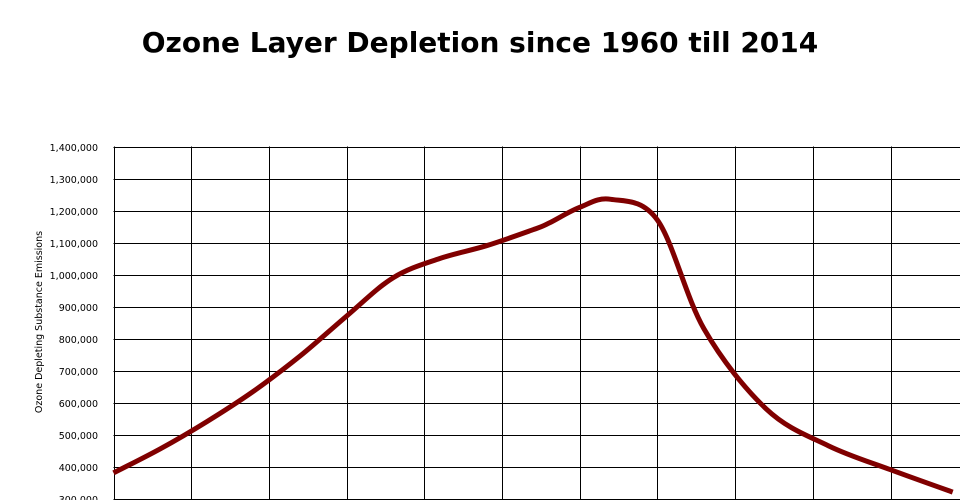 Image resolution: width=960 pixels, height=500 pixels. Describe the element at coordinates (74, 276) in the screenshot. I see `y-tick-label: 1,000,000` at that location.